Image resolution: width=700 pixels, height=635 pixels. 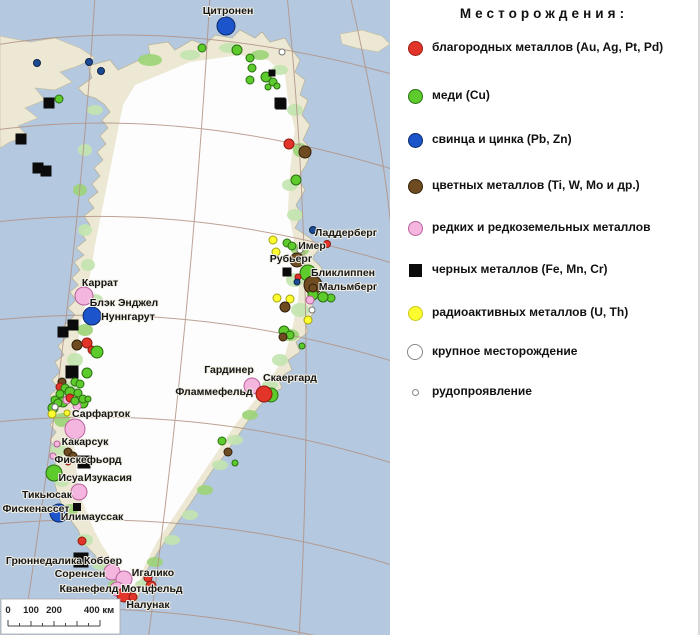 What do you see at coordinates (153, 573) in the screenshot?
I see `deposit-label: Игалико` at bounding box center [153, 573].